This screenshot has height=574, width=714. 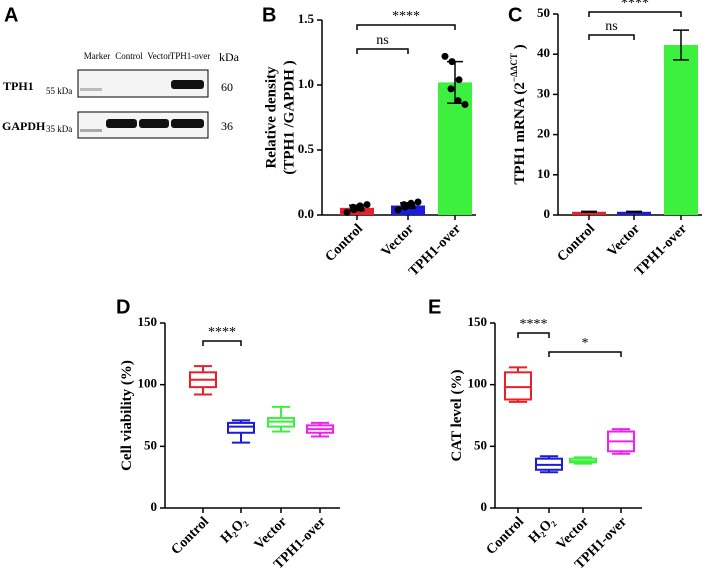 I want to click on panel-label: B, so click(x=269, y=15).